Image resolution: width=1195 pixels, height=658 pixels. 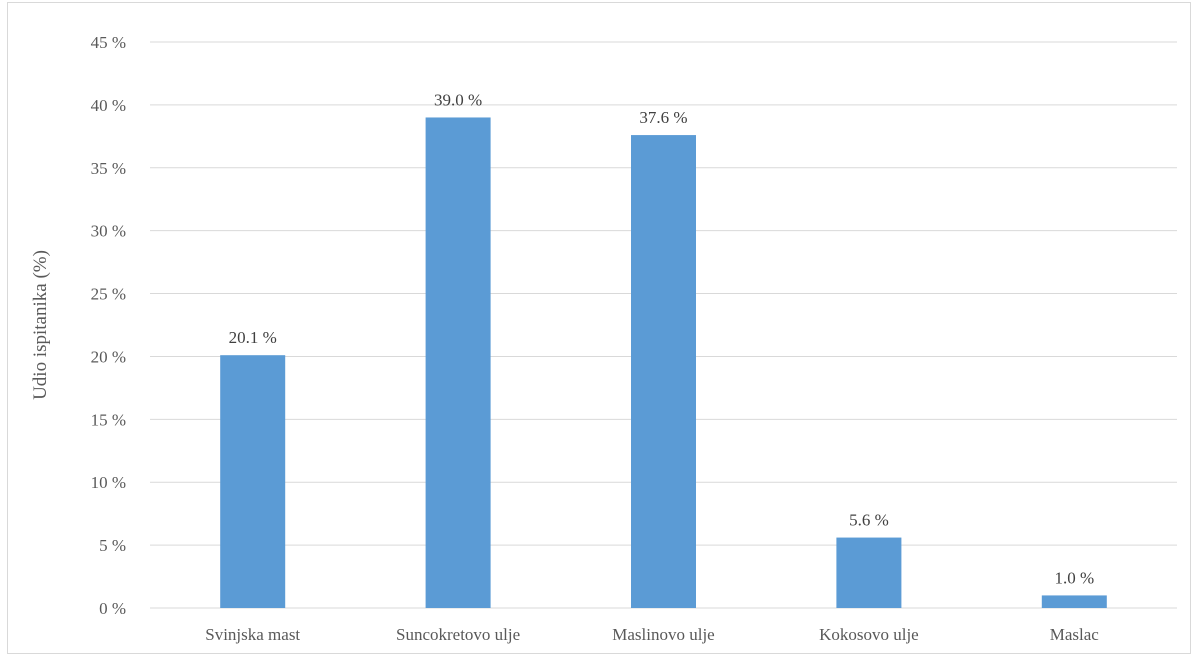 What do you see at coordinates (108, 105) in the screenshot?
I see `y-tick-label: 40 %` at bounding box center [108, 105].